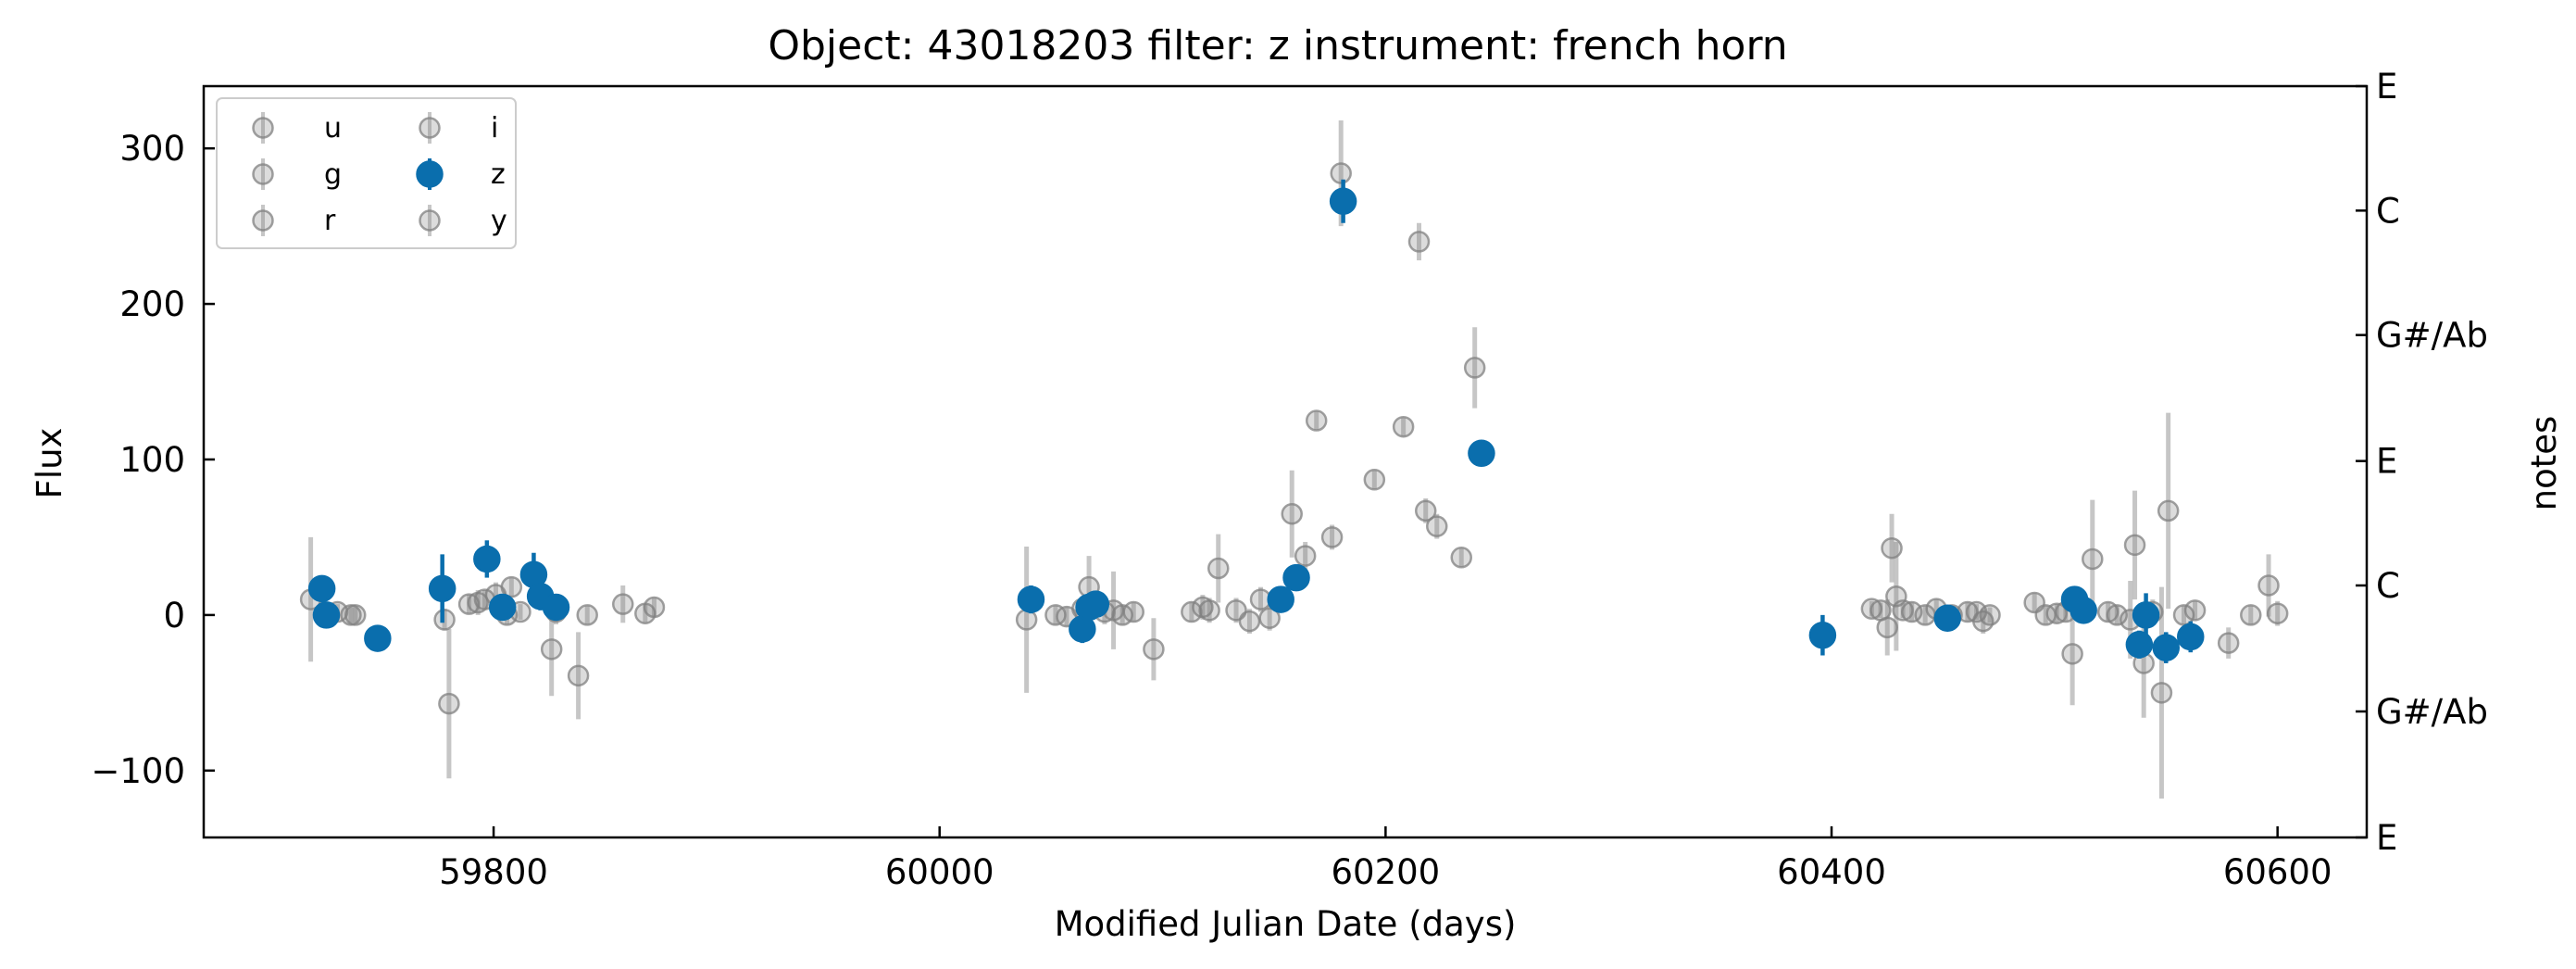  I want to click on legend-label: i, so click(495, 128).